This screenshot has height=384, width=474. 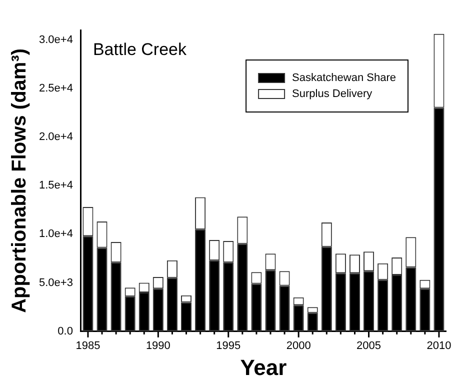 I want to click on x-tick-label: 1990, so click(x=158, y=346).